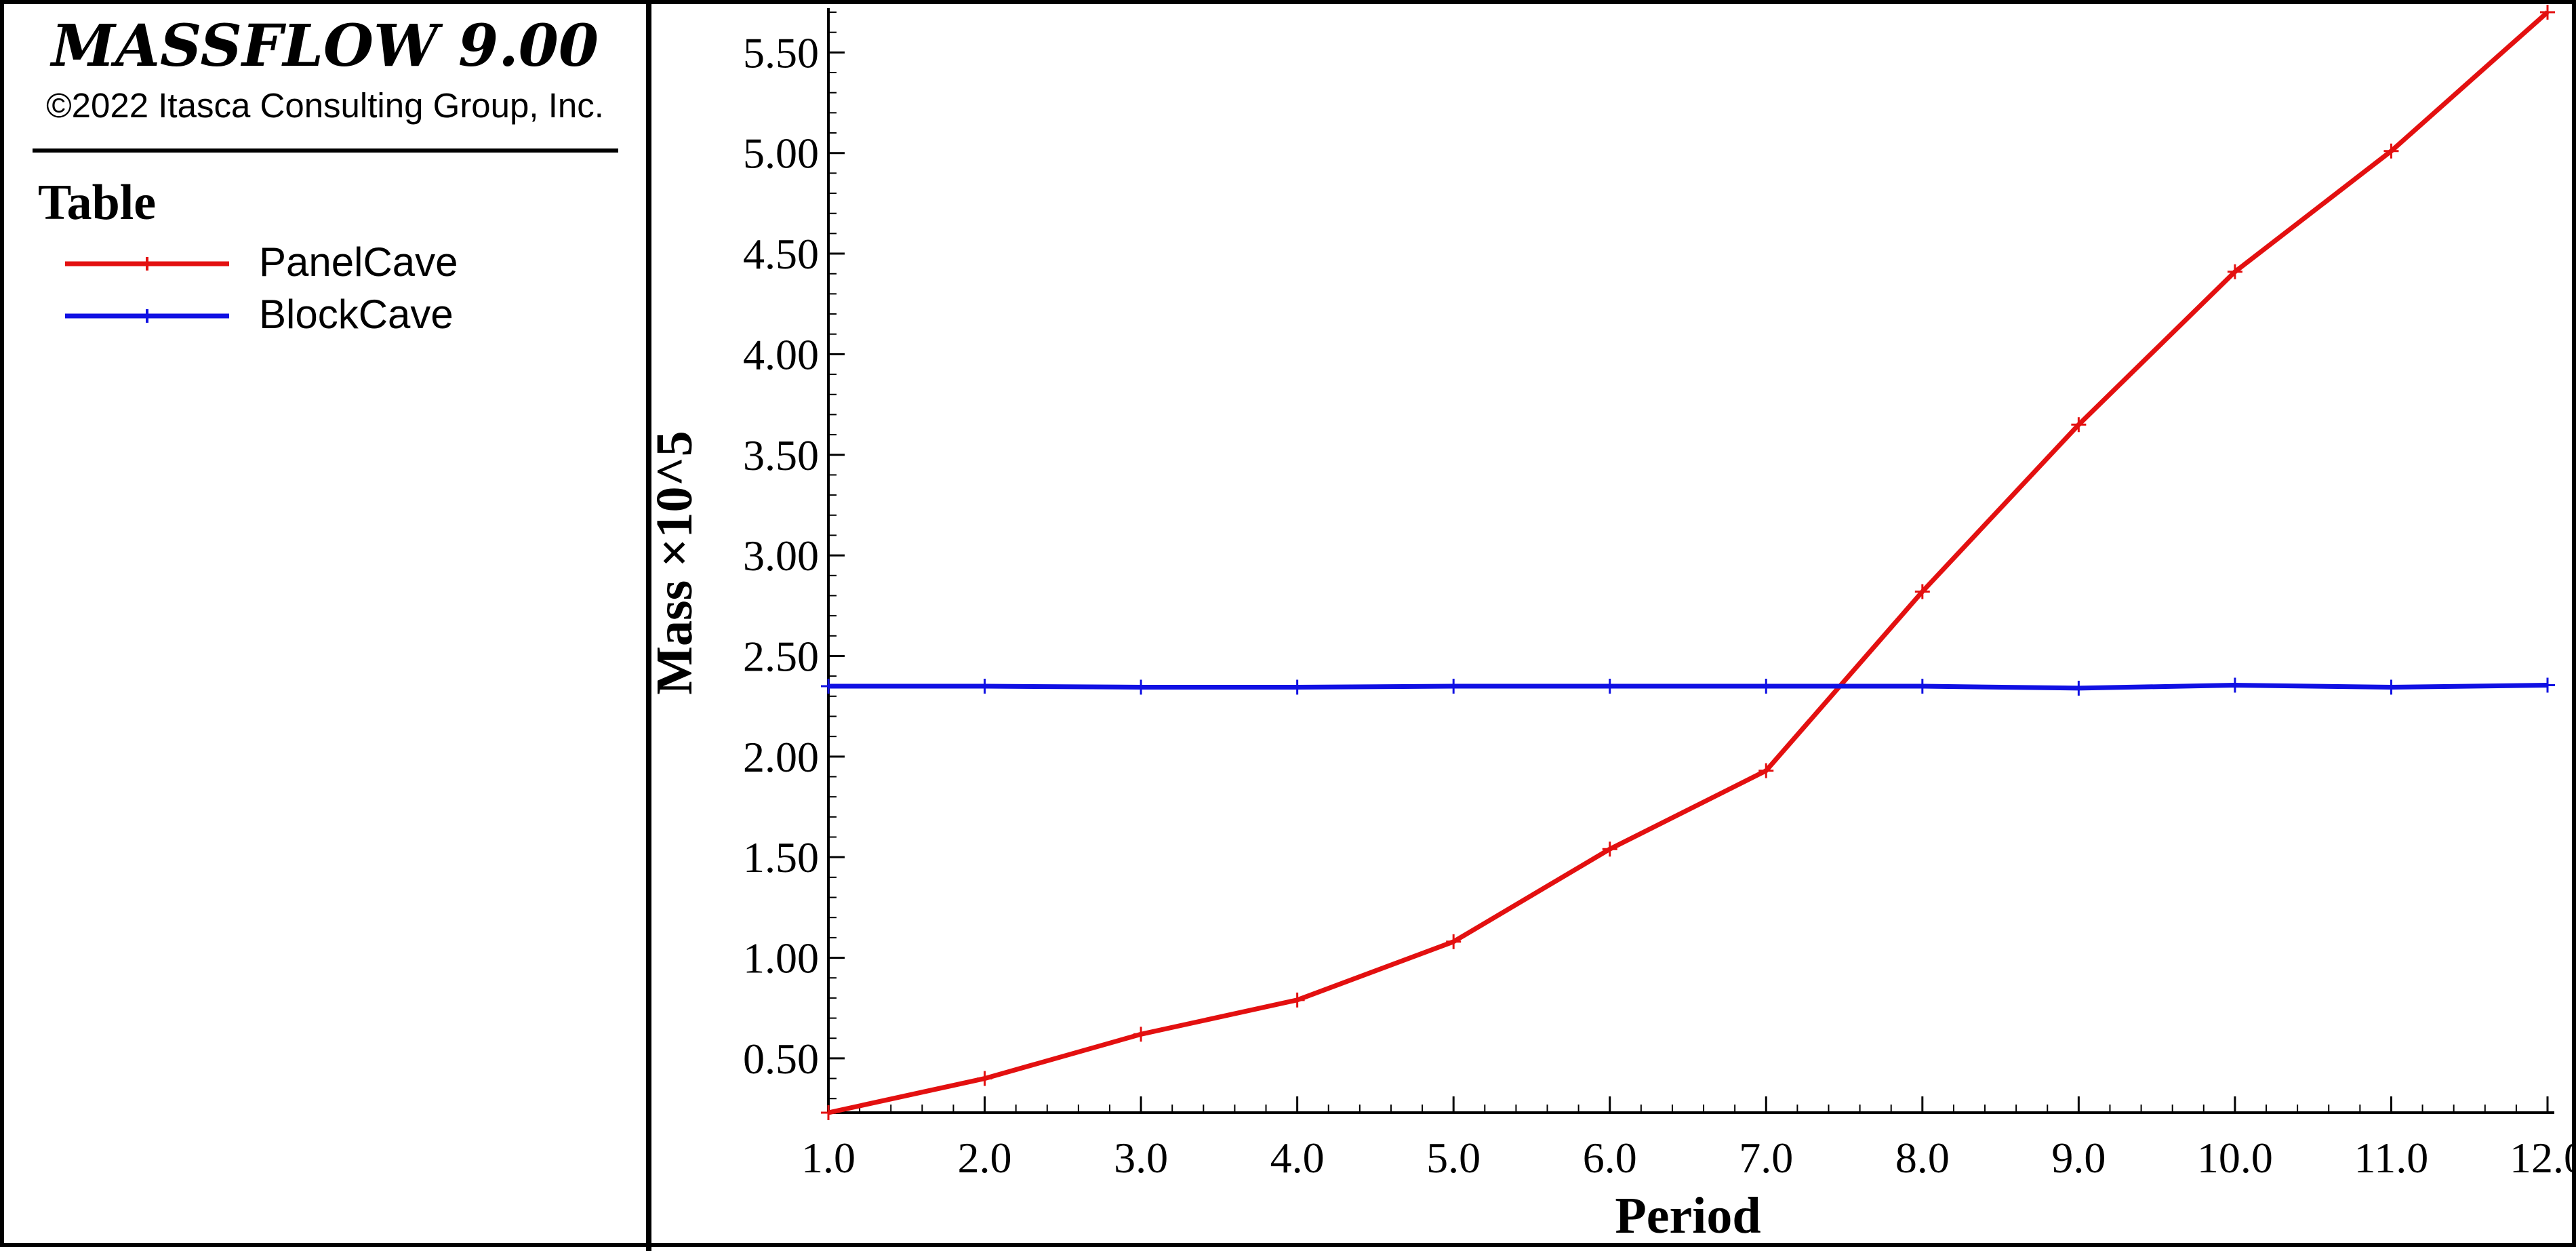  I want to click on legend-label-blockcave: BlockCave, so click(356, 314).